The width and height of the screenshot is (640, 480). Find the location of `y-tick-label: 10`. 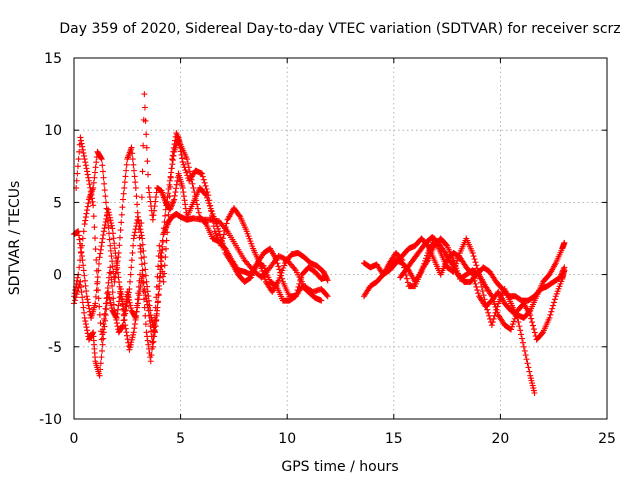

y-tick-label: 10 is located at coordinates (53, 131).